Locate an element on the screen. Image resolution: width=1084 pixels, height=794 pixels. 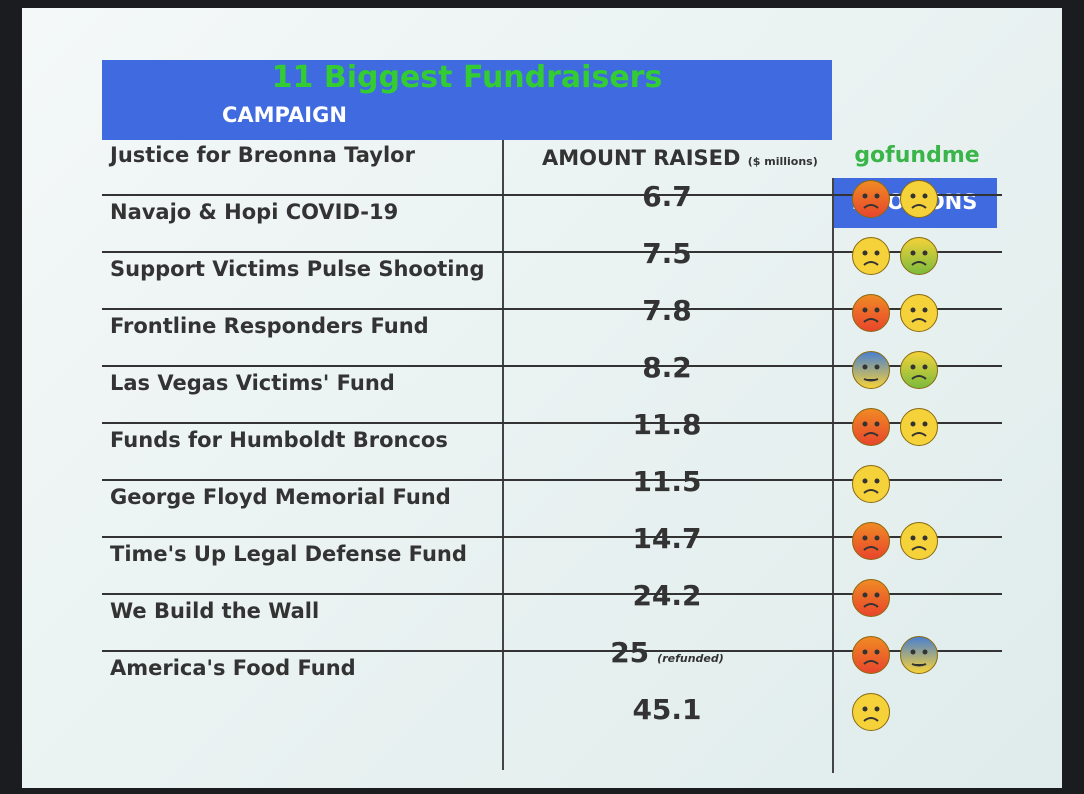
logo: gofundme is located at coordinates (917, 155).